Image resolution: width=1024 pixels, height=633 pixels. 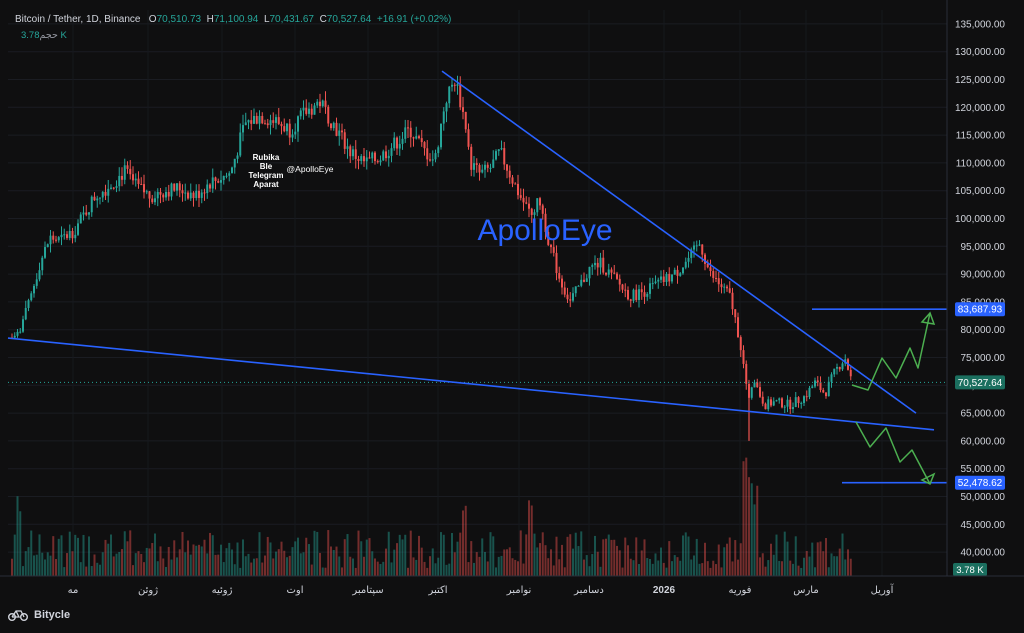 I want to click on social-note-line: Telegram, so click(x=266, y=175).